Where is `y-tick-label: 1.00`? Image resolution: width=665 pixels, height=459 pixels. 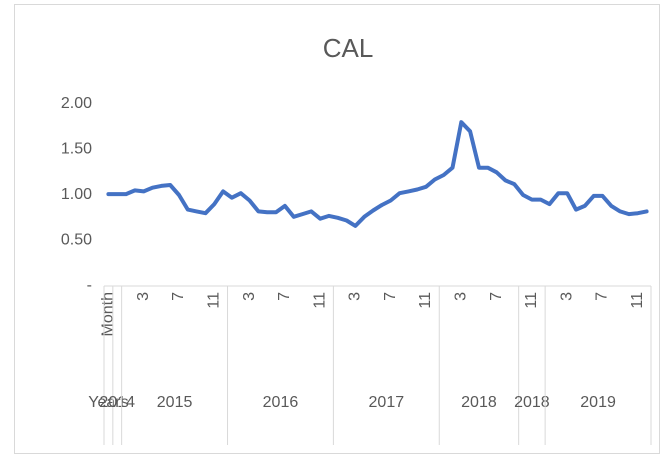 y-tick-label: 1.00 is located at coordinates (76, 194).